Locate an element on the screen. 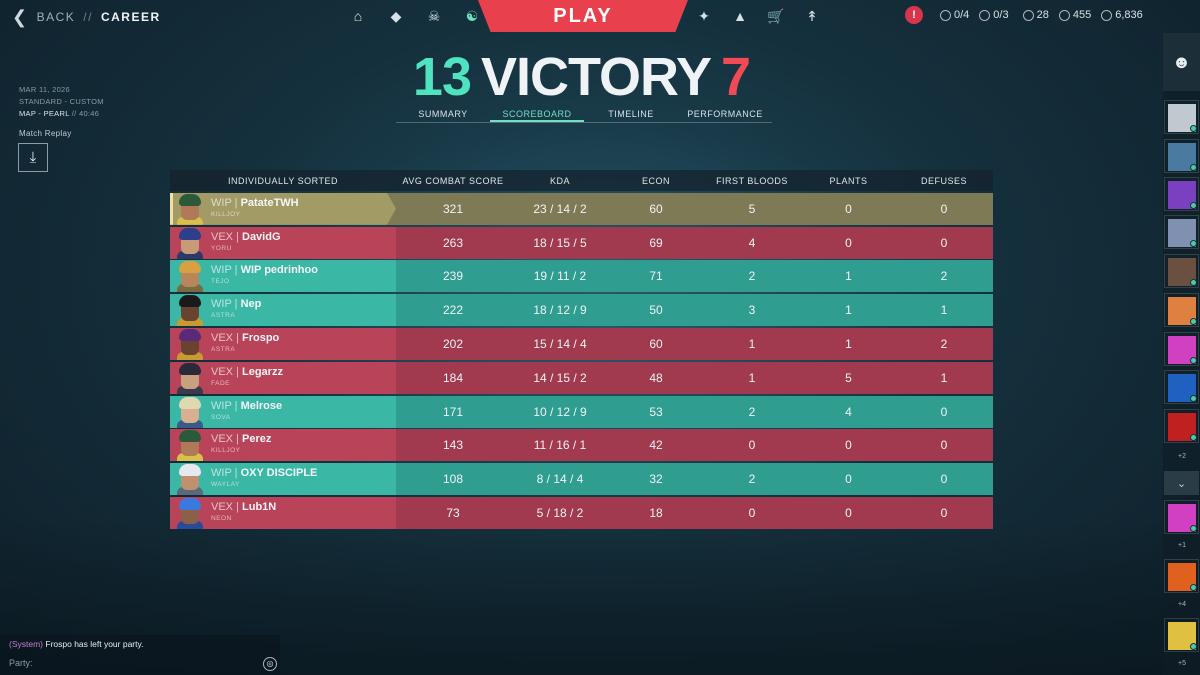  econ-value: 60 is located at coordinates (656, 208).